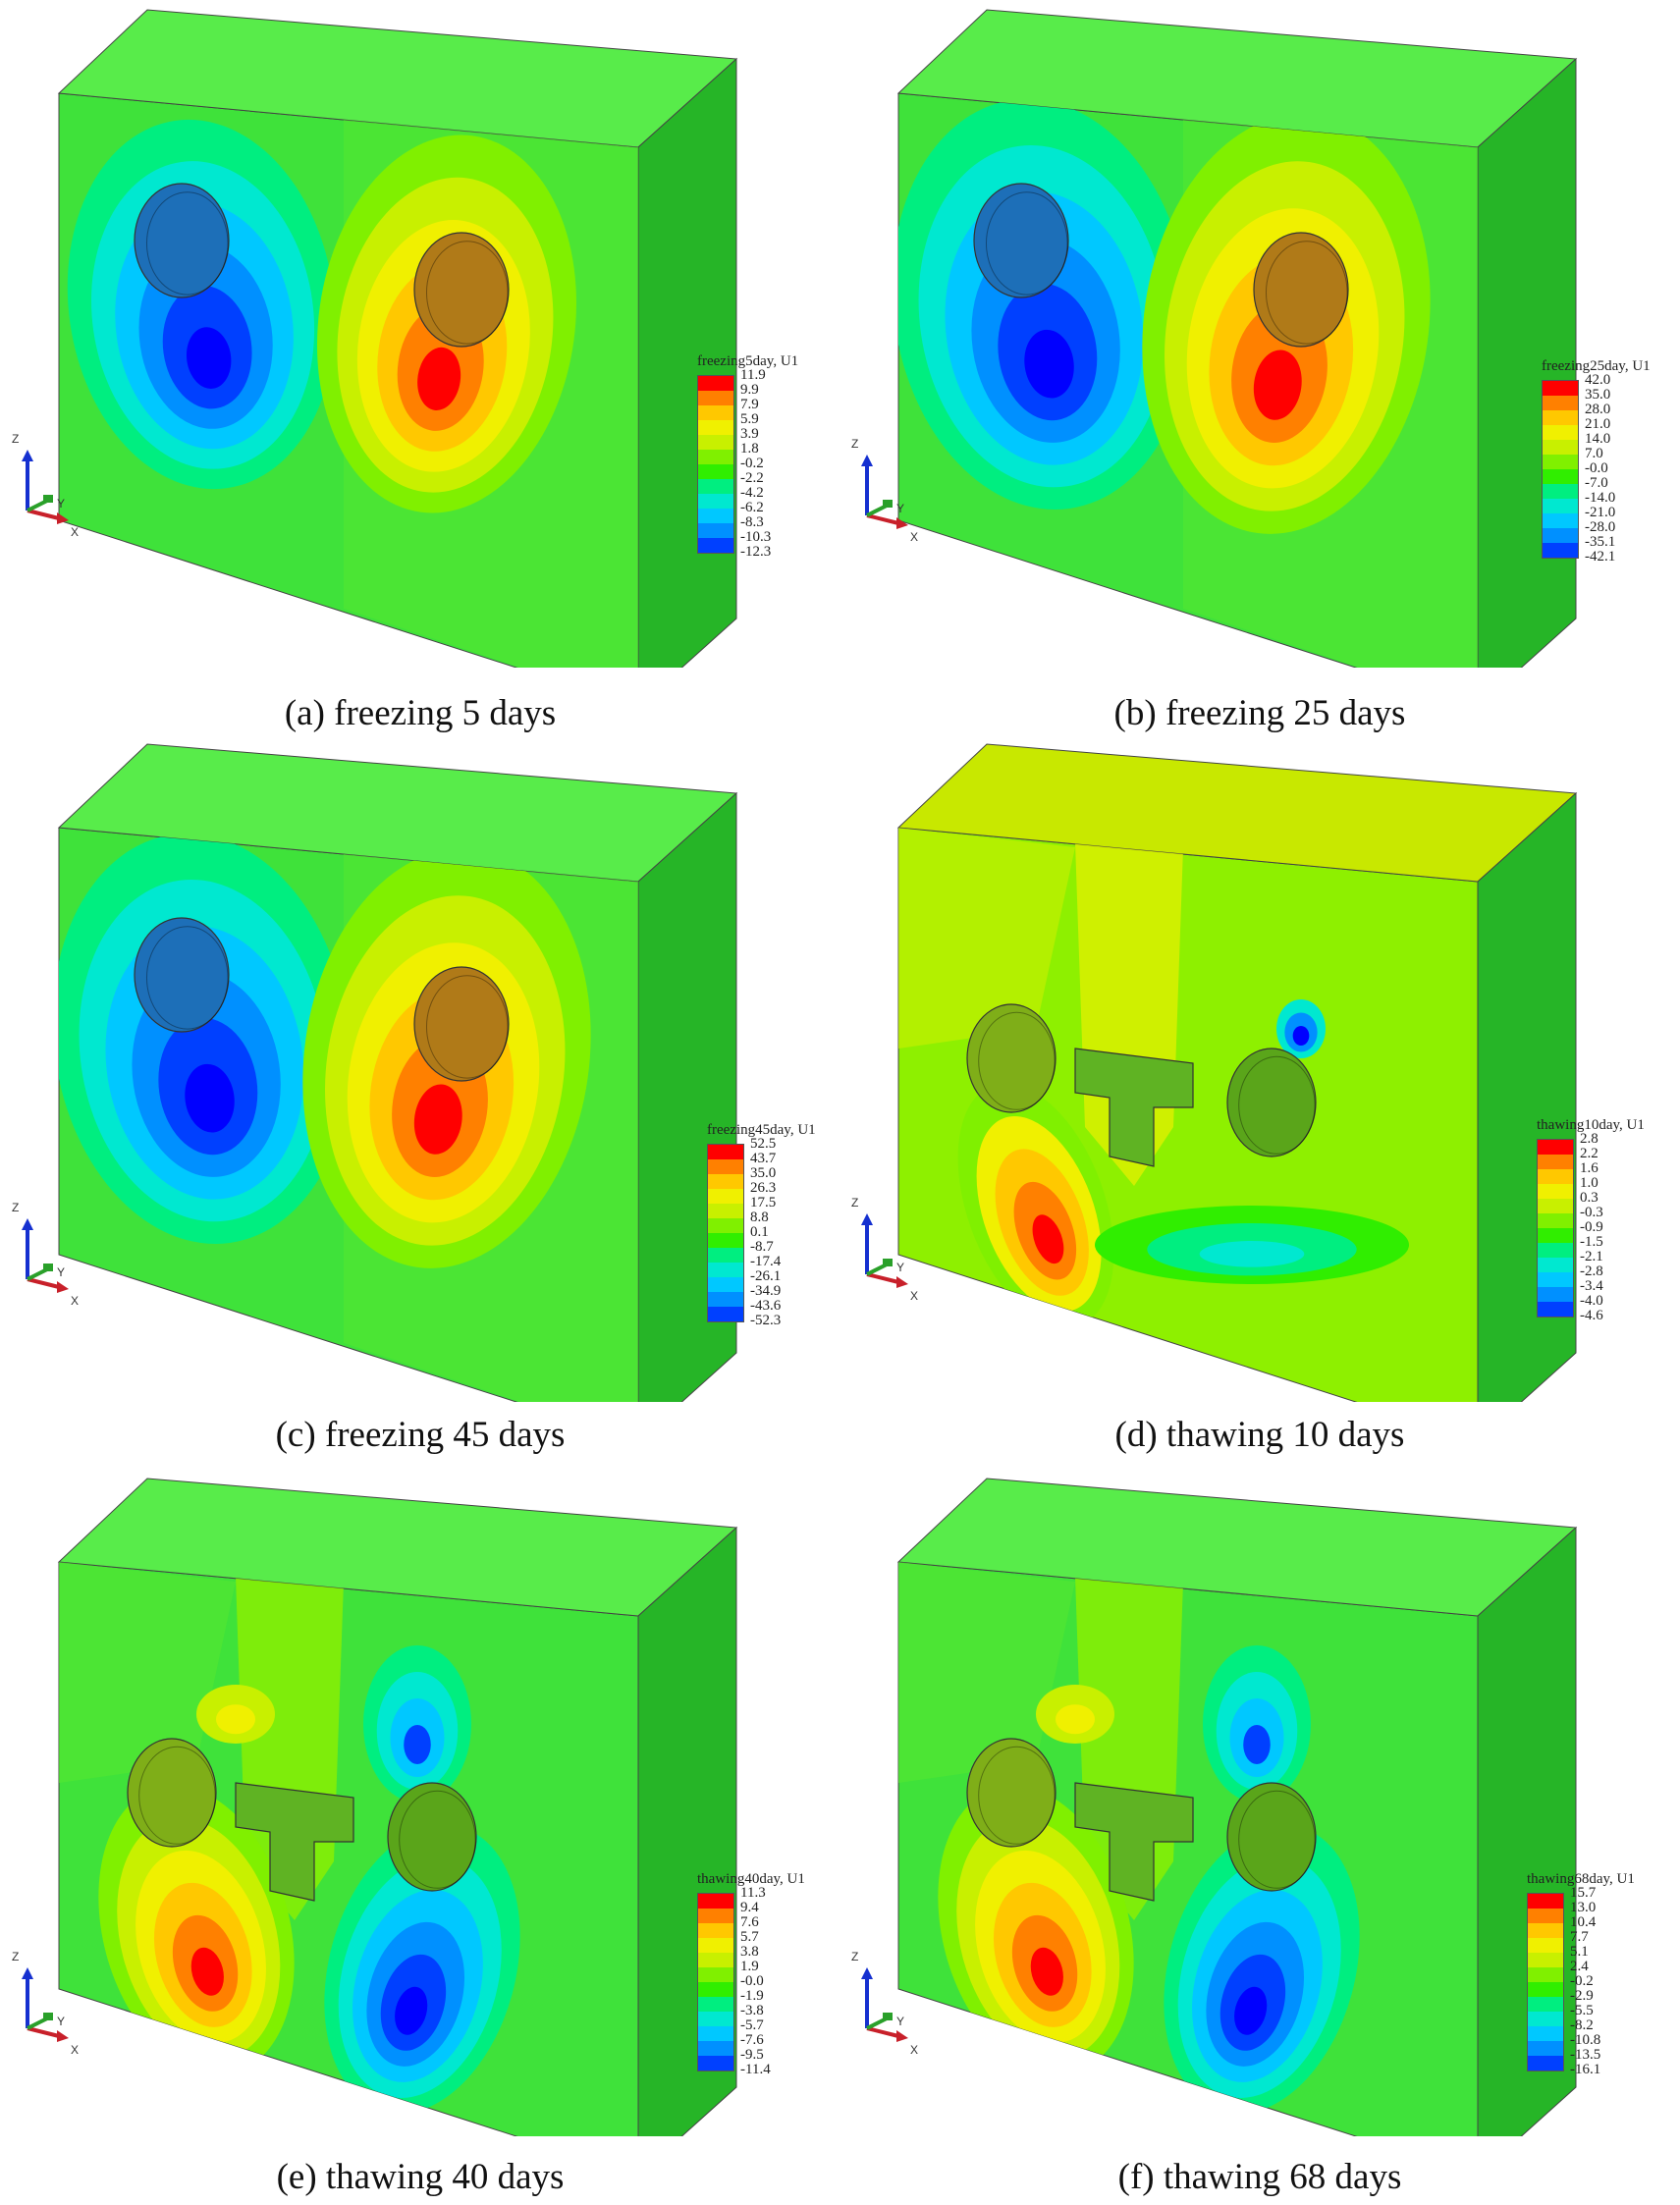 Image resolution: width=1680 pixels, height=2205 pixels. What do you see at coordinates (1589, 1198) in the screenshot?
I see `legend-tick-label: 0.3` at bounding box center [1589, 1198].